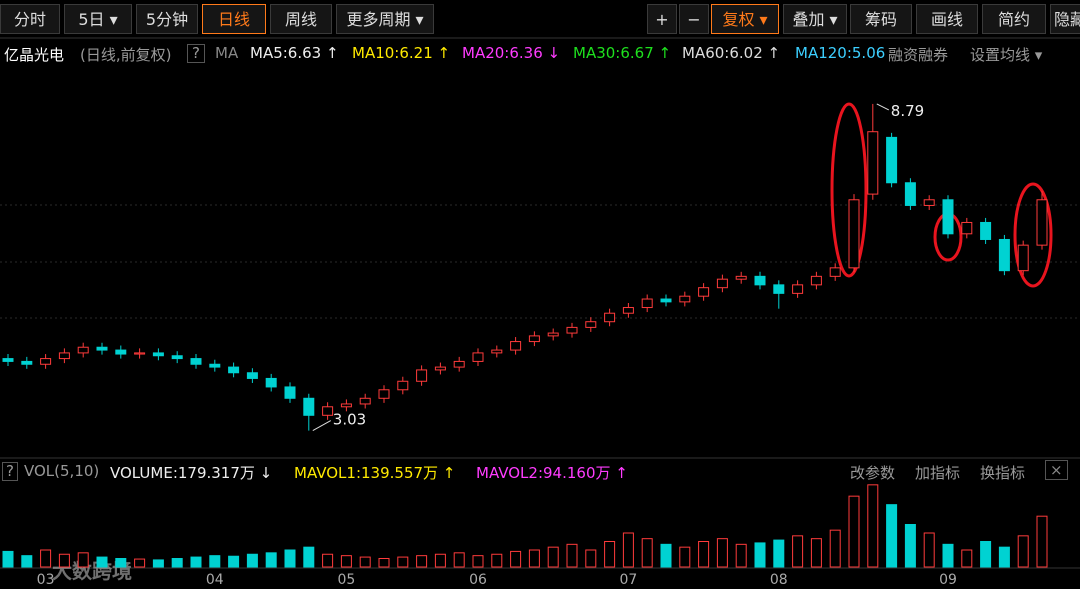 The image size is (1080, 589). Describe the element at coordinates (840, 53) in the screenshot. I see `ma120: MA120:5.06` at that location.